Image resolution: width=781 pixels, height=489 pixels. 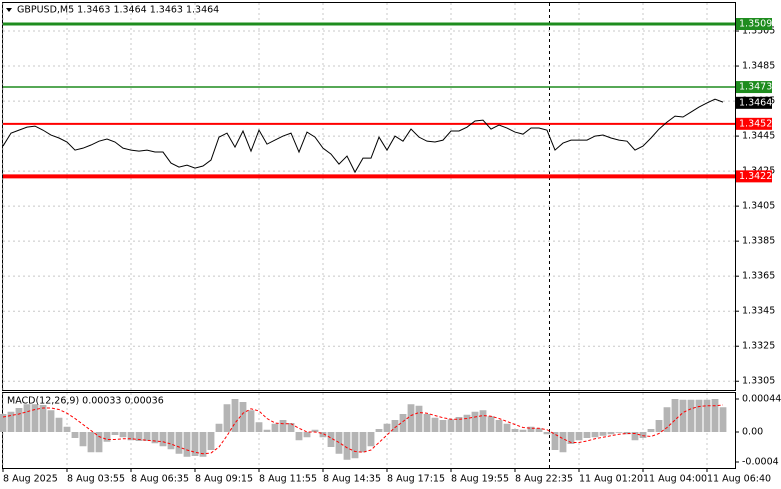 I want to click on level-tag, so click(x=754, y=24).